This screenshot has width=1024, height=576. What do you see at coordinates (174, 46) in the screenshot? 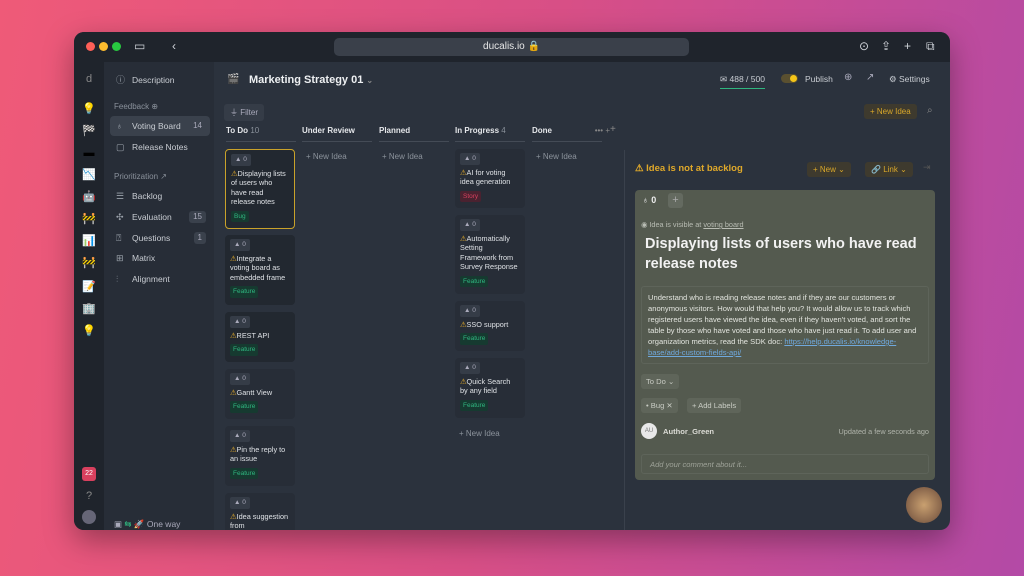
I see `back-icon: ‹` at bounding box center [174, 46].